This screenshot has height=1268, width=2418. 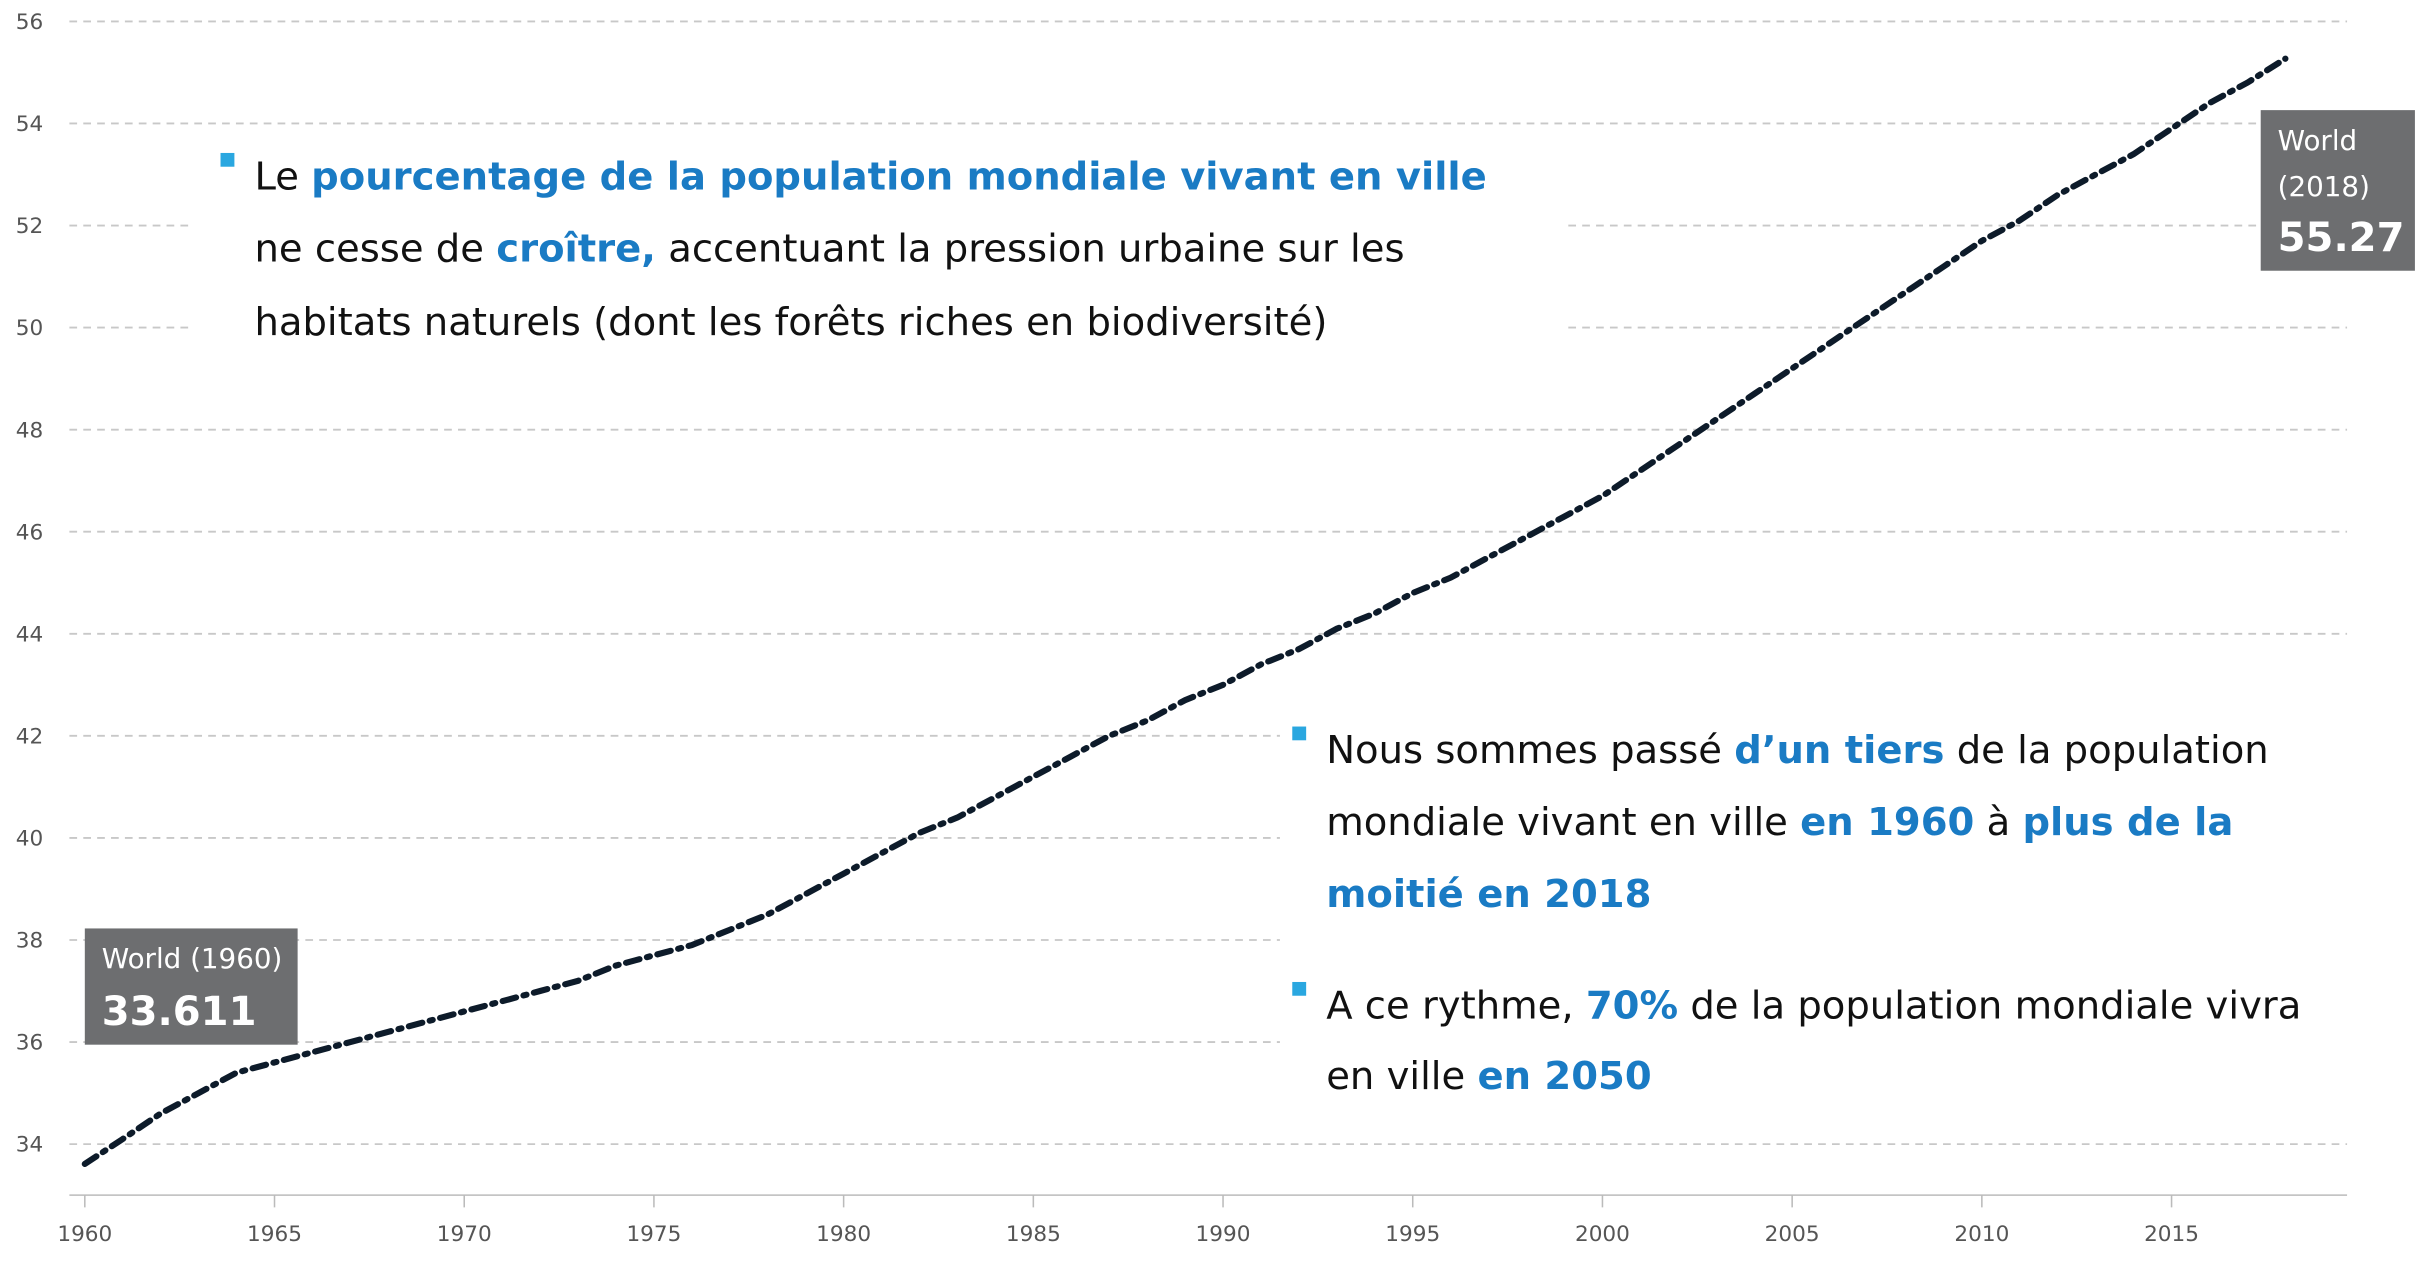 What do you see at coordinates (1887, 822) in the screenshot?
I see `note-emphasis: en 1960` at bounding box center [1887, 822].